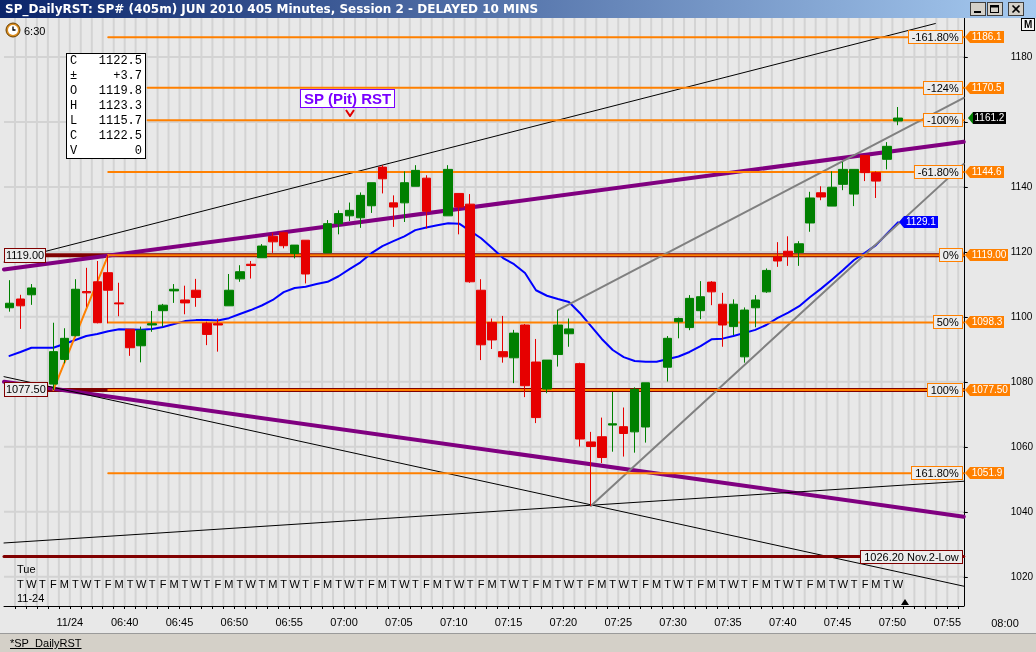  What do you see at coordinates (35, 31) in the screenshot?
I see `annotation: 6:30` at bounding box center [35, 31].